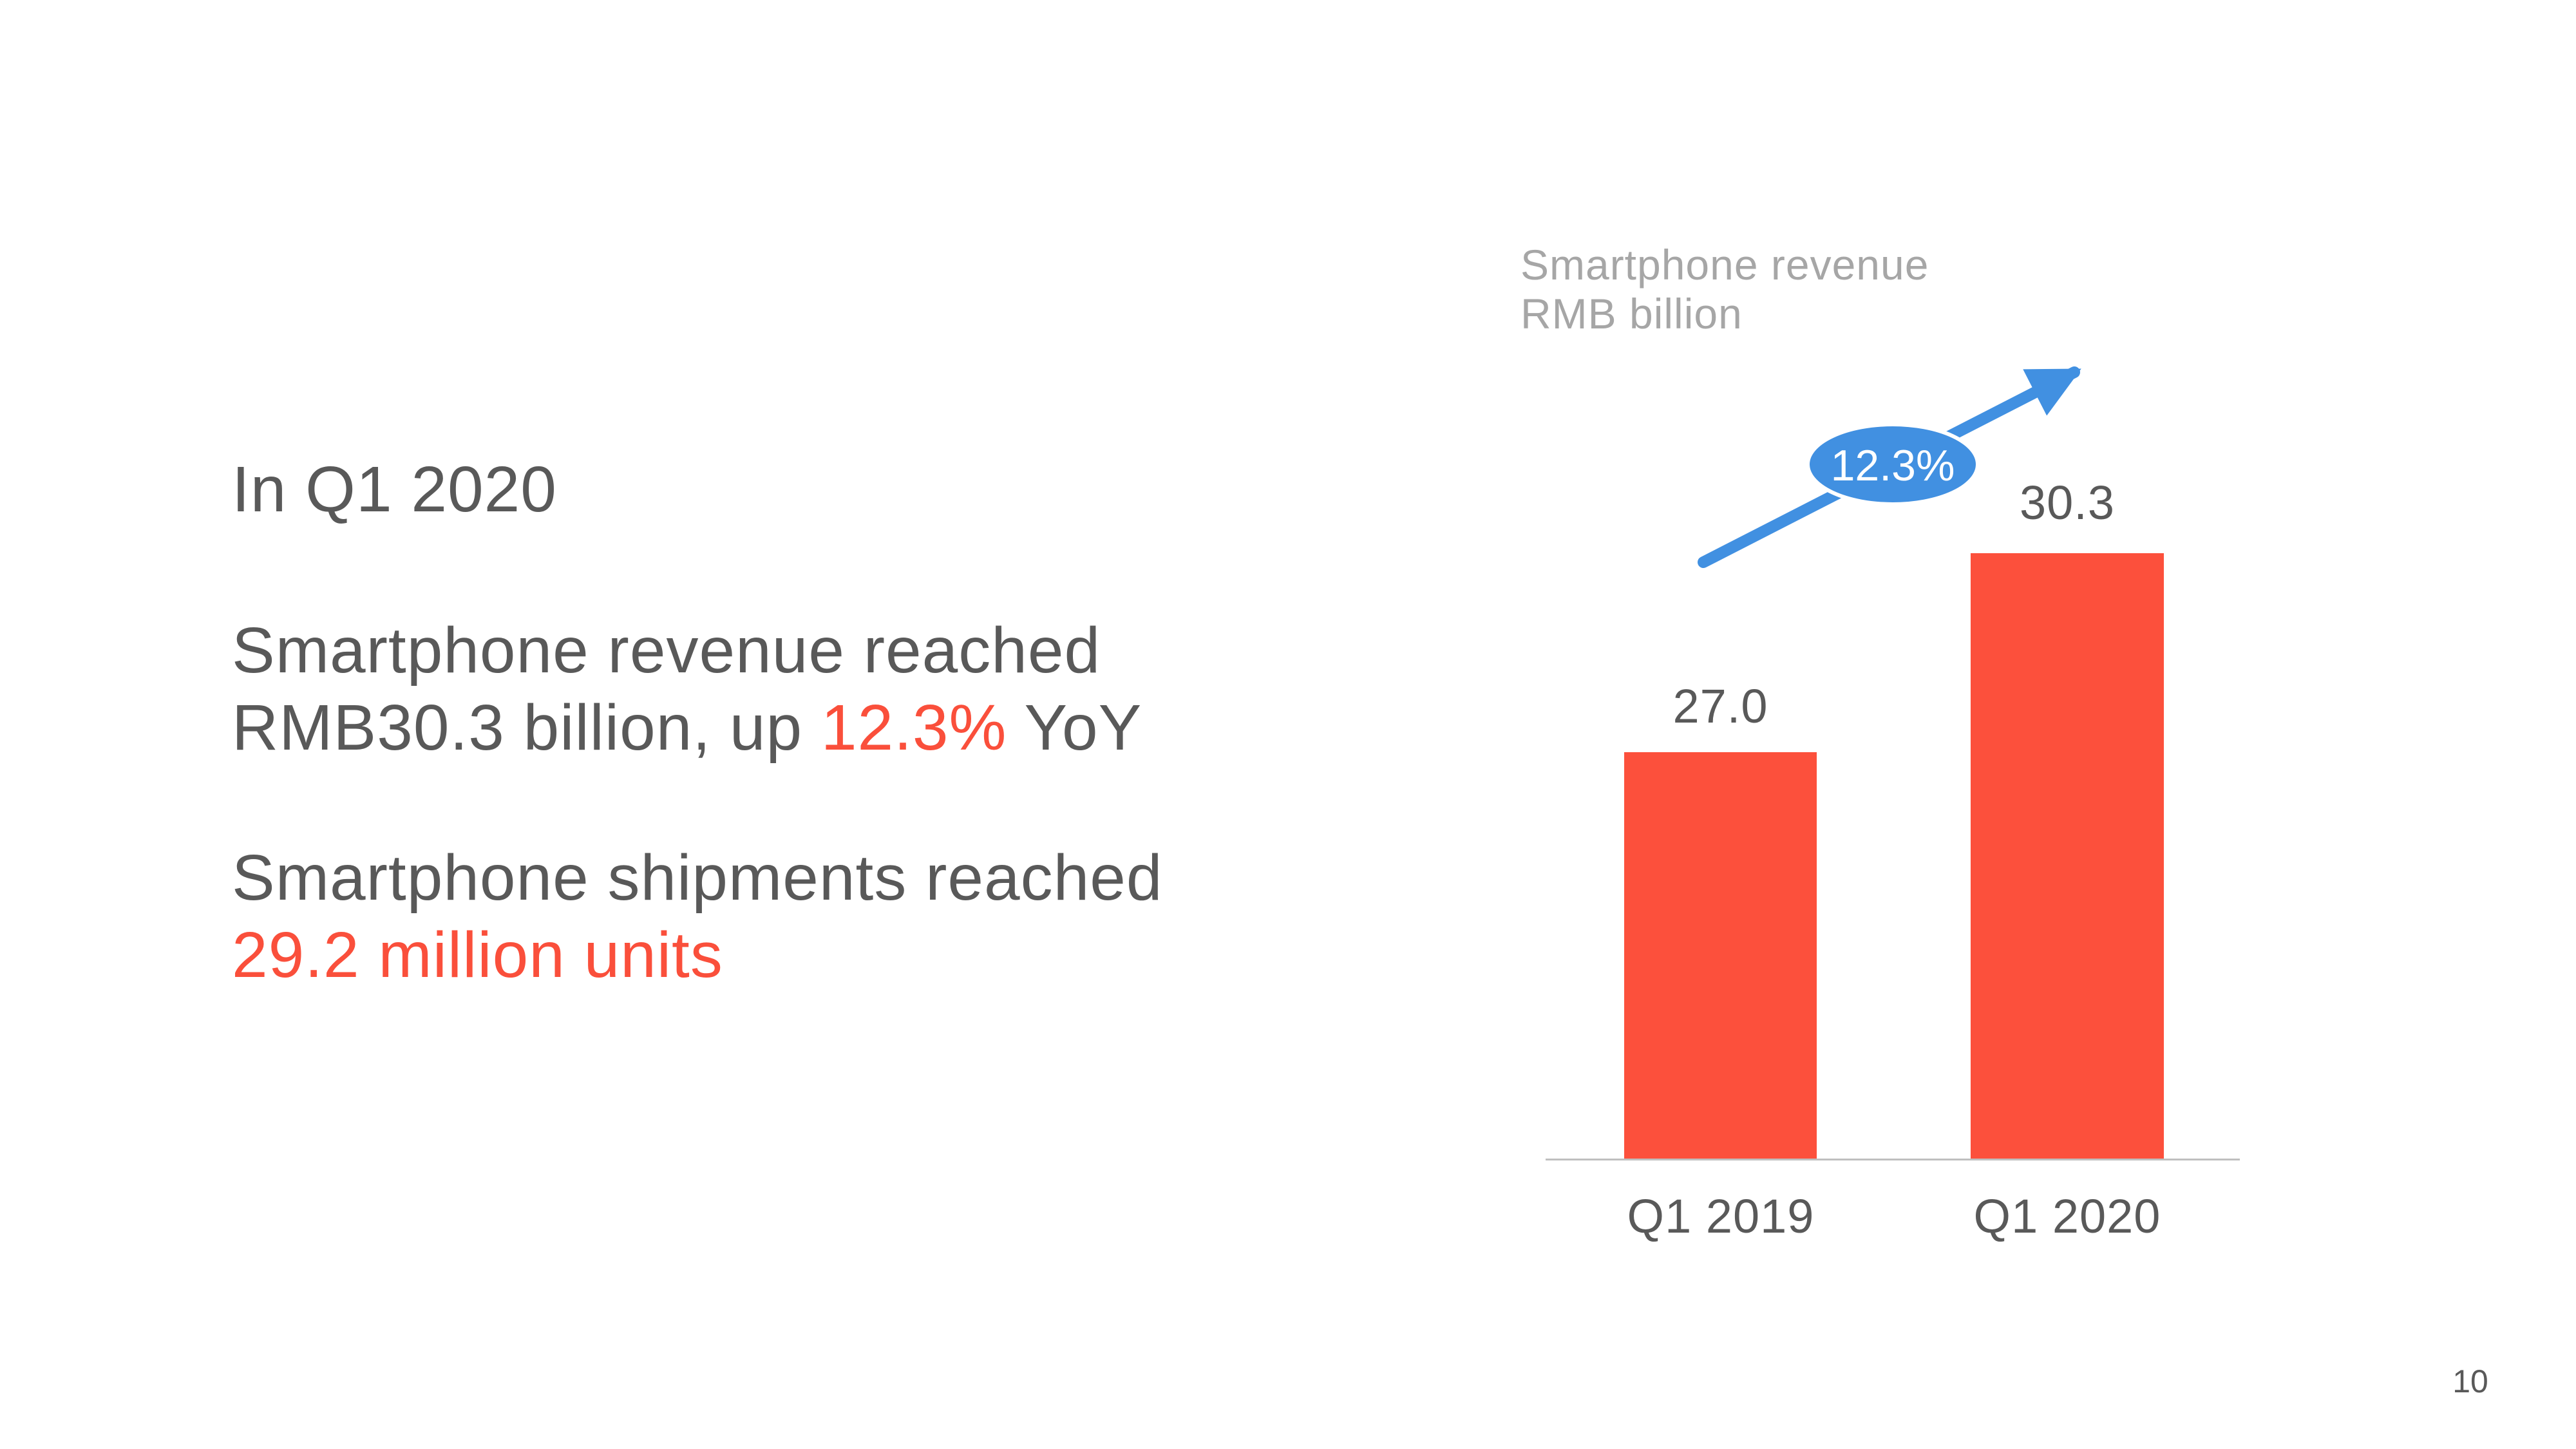  Describe the element at coordinates (526, 728) in the screenshot. I see `revenue-line2-prefix: RMB30.3 billion, up` at that location.